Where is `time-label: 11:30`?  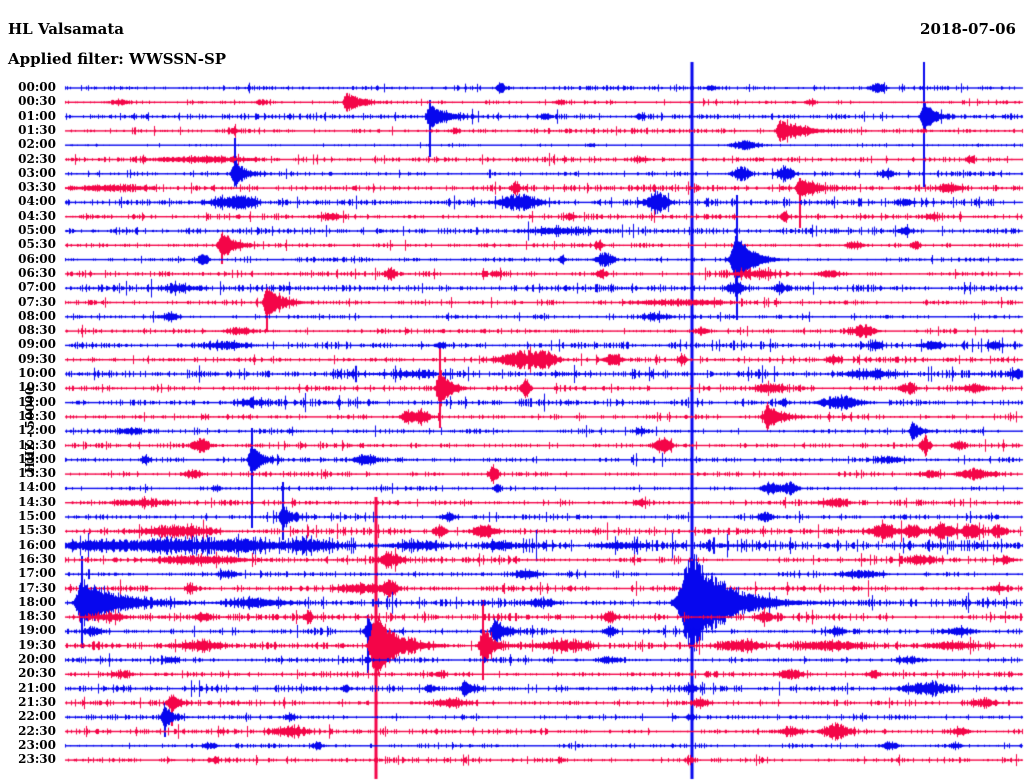
time-label: 11:30 is located at coordinates (37, 415).